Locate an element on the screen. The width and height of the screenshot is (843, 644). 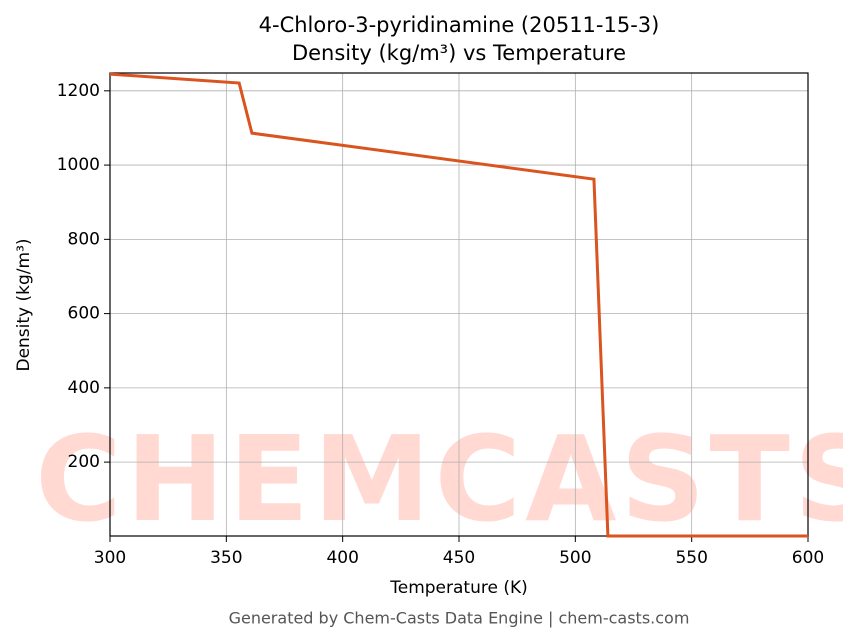
y-tick-label: 600 is located at coordinates (84, 314).